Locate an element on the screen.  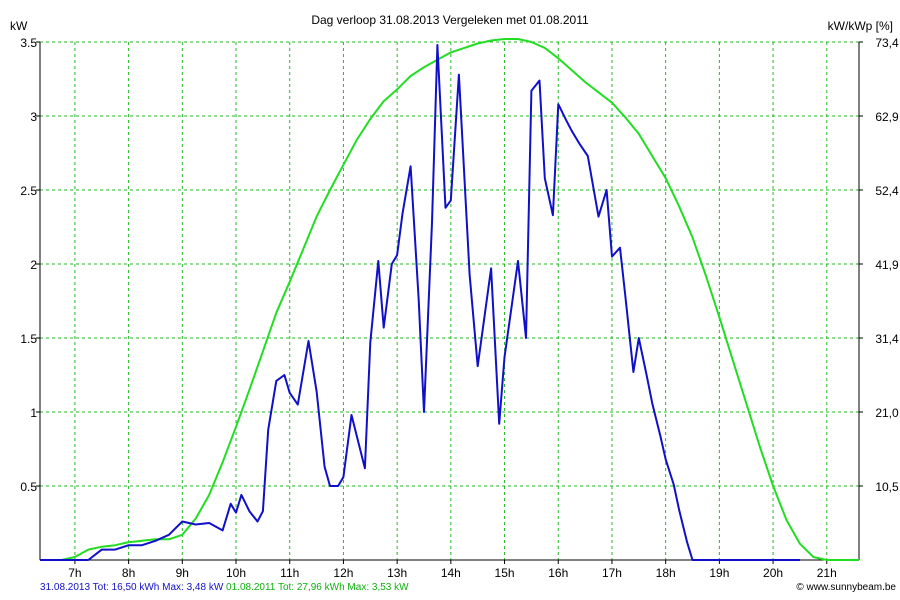
x-tick-label: 16h is located at coordinates (558, 573).